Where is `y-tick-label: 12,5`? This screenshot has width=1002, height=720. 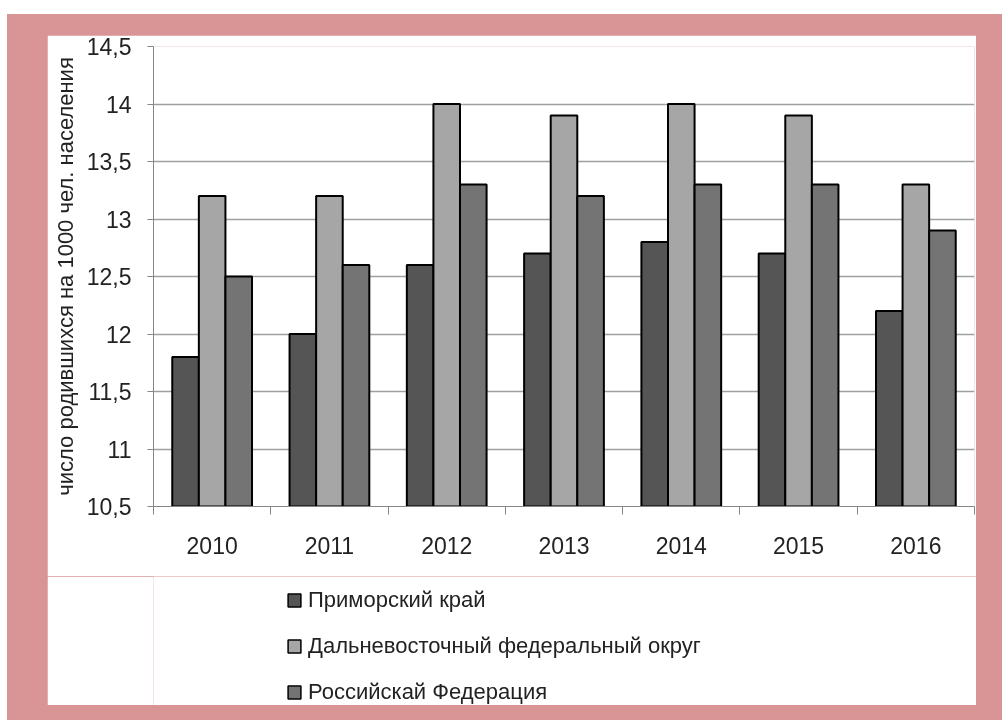
y-tick-label: 12,5 is located at coordinates (109, 277).